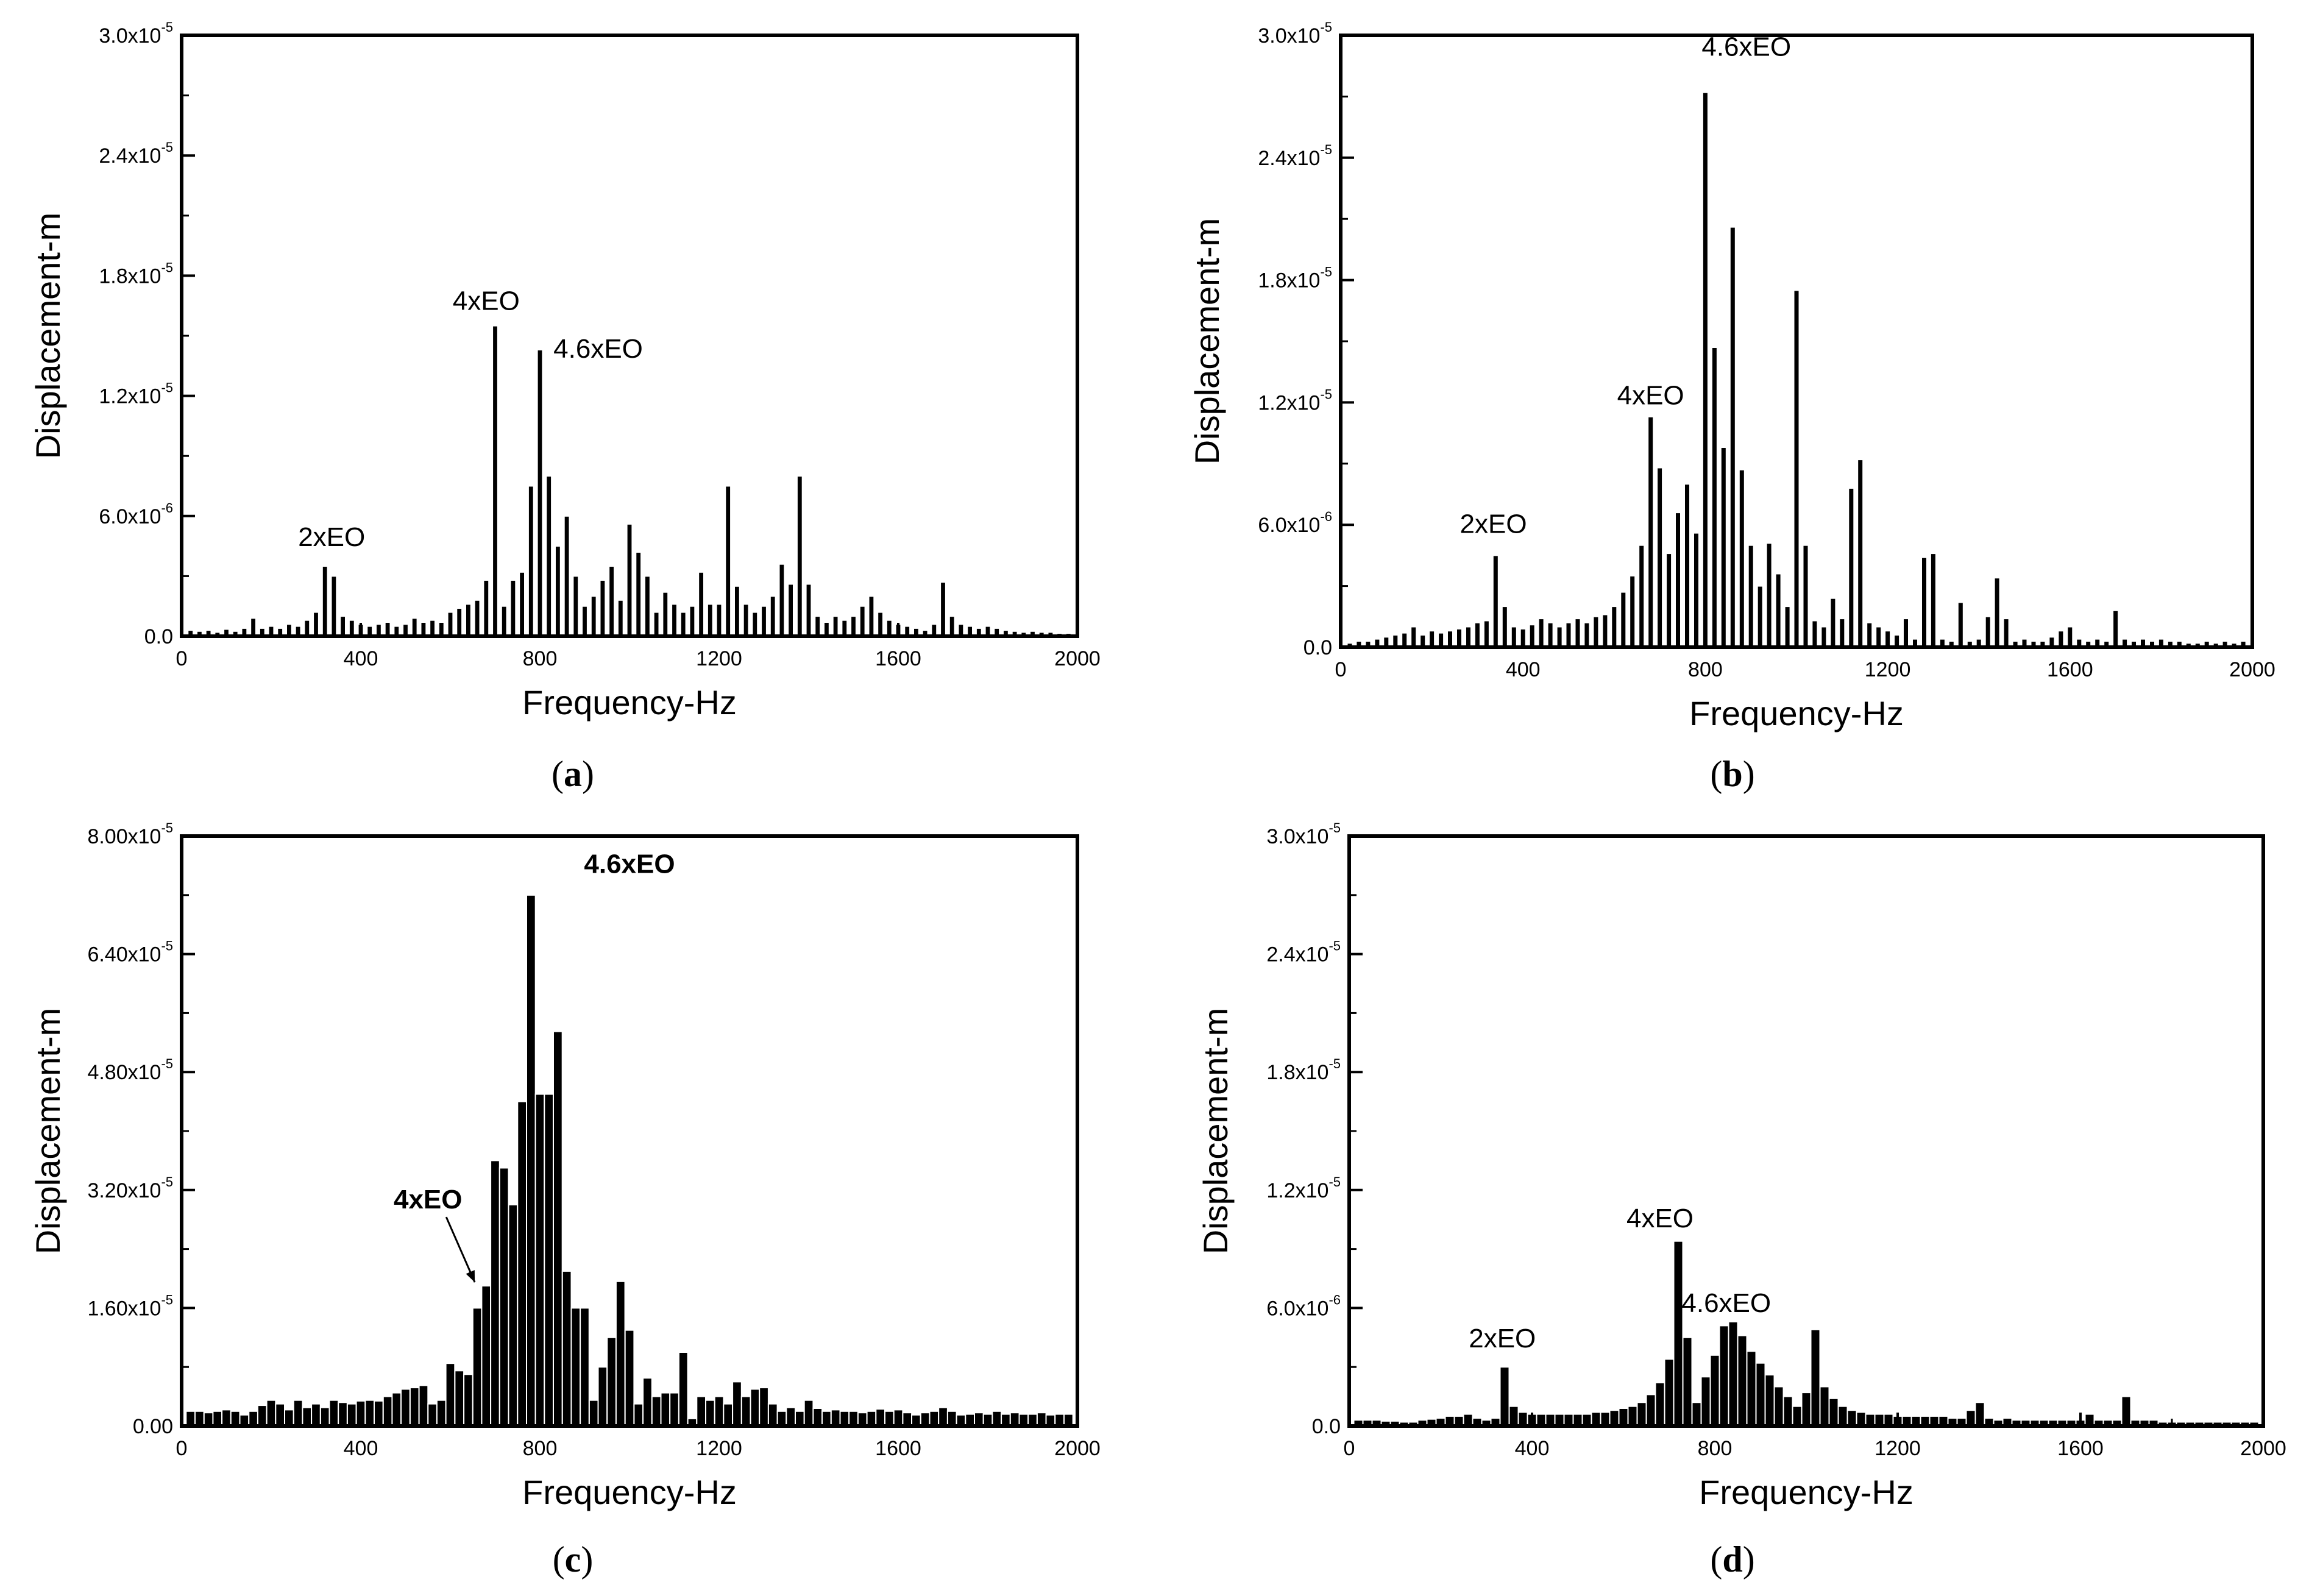 Image resolution: width=2309 pixels, height=1596 pixels. Describe the element at coordinates (1289, 281) in the screenshot. I see `y-tick-mantissa: 1.8x10` at that location.